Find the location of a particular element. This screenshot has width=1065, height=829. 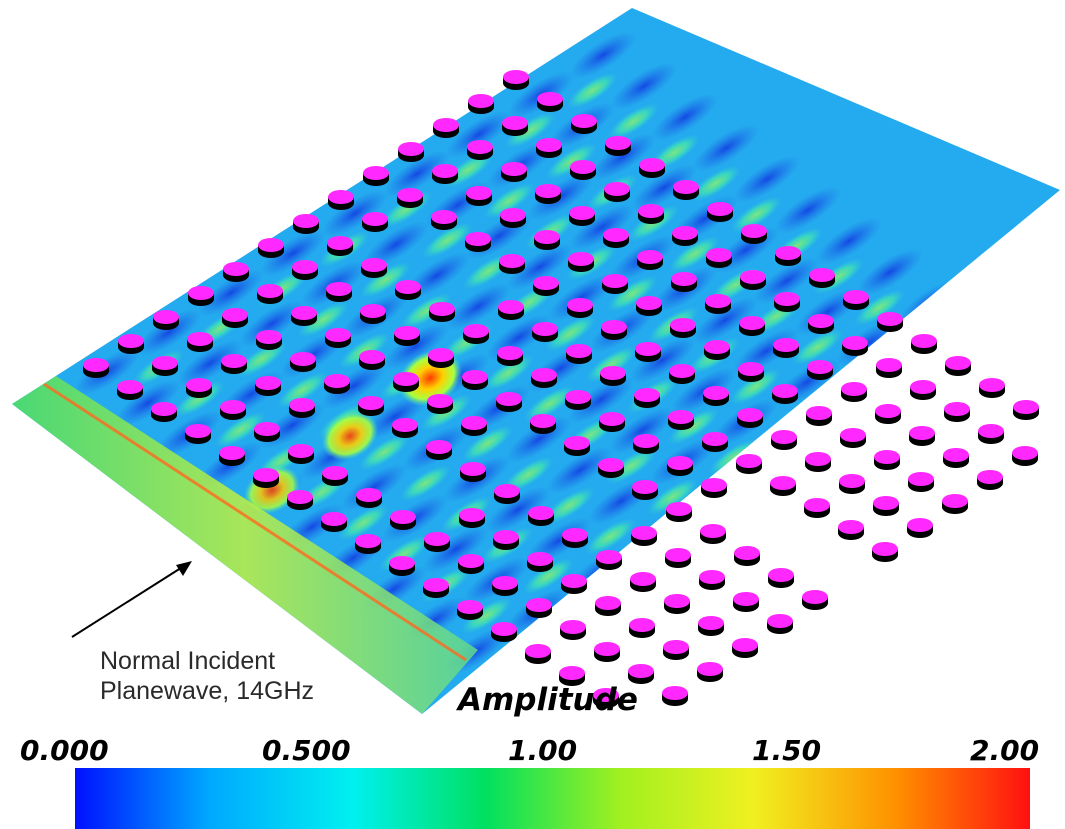

colorbar-tick-three-quarter: 1.50 is located at coordinates (787, 750).